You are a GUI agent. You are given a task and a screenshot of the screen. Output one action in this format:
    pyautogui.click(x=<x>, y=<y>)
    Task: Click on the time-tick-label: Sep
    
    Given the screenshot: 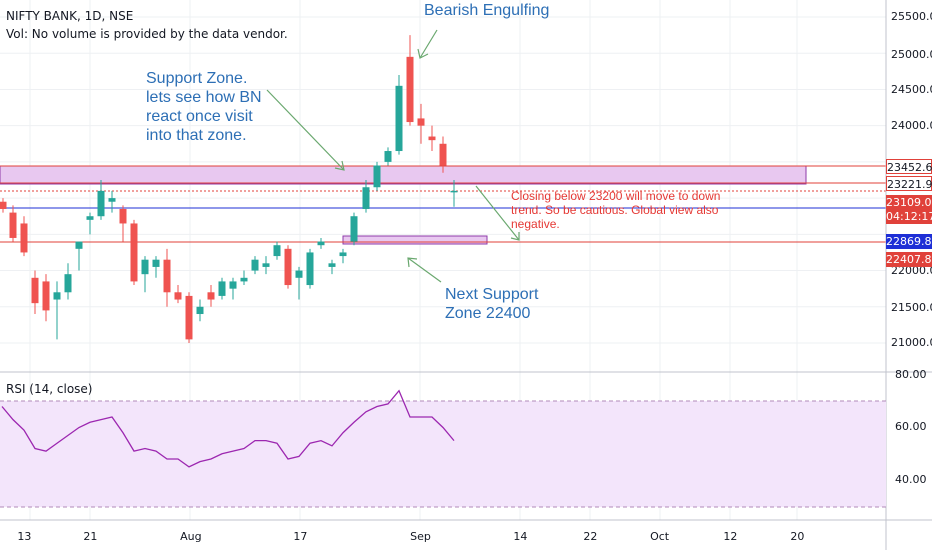 What is the action you would take?
    pyautogui.click(x=420, y=536)
    